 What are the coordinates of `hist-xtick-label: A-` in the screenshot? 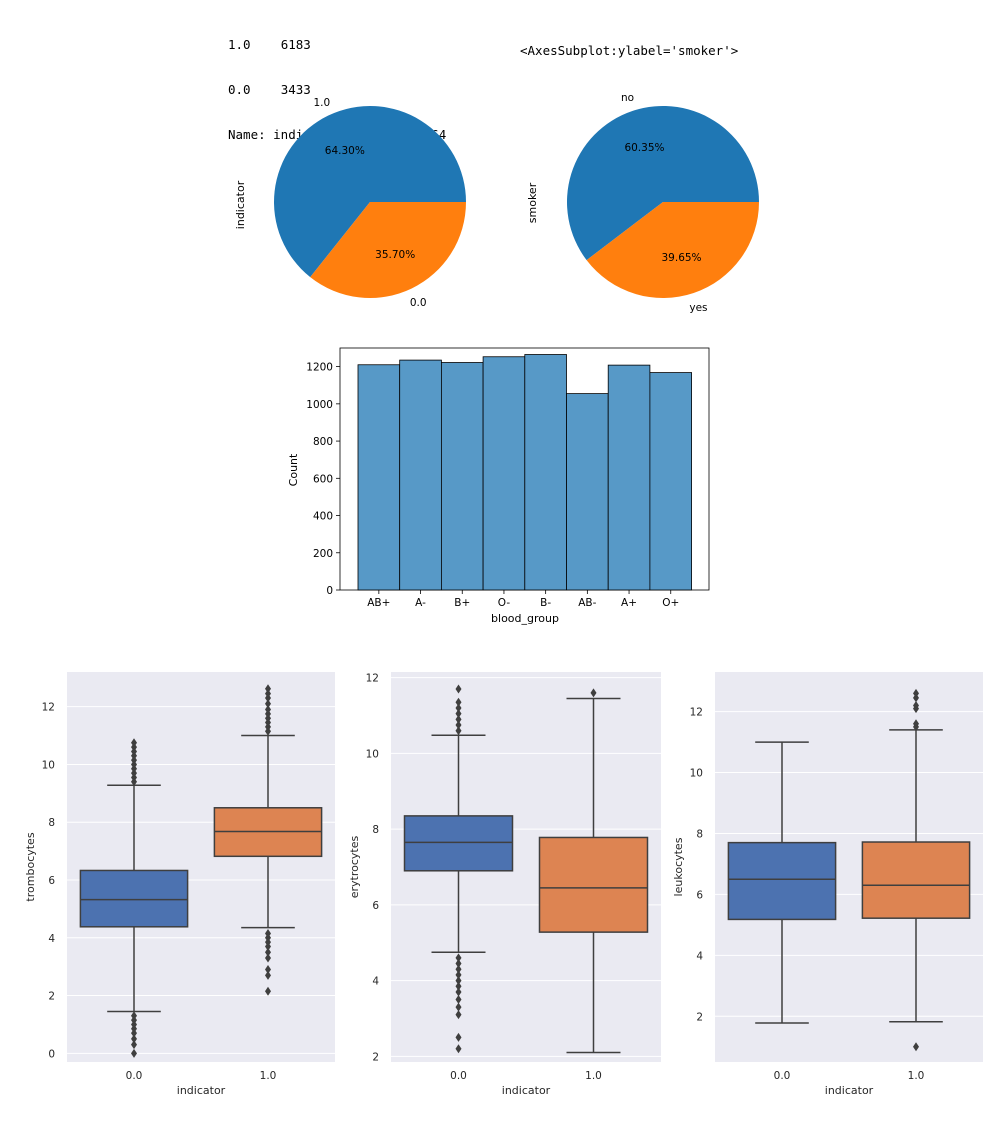 It's located at (420, 603).